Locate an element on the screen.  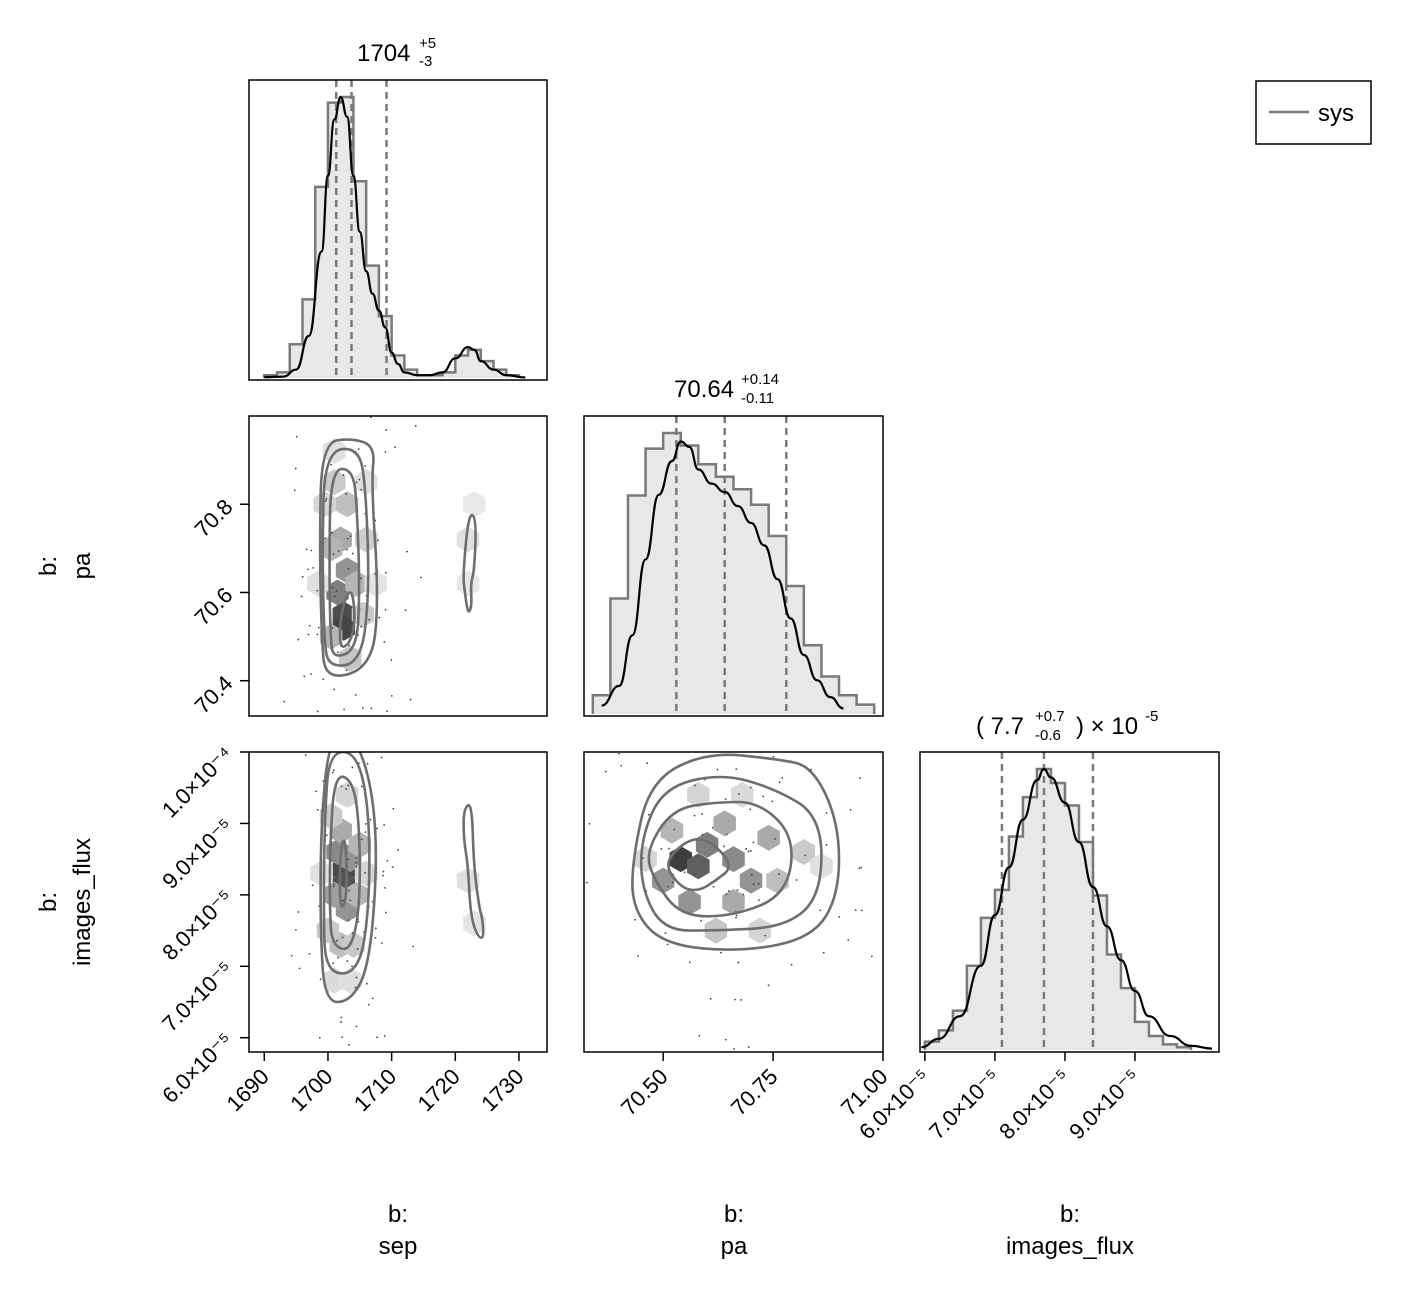
y-tick-label-pa: 70.4 is located at coordinates (214, 695).